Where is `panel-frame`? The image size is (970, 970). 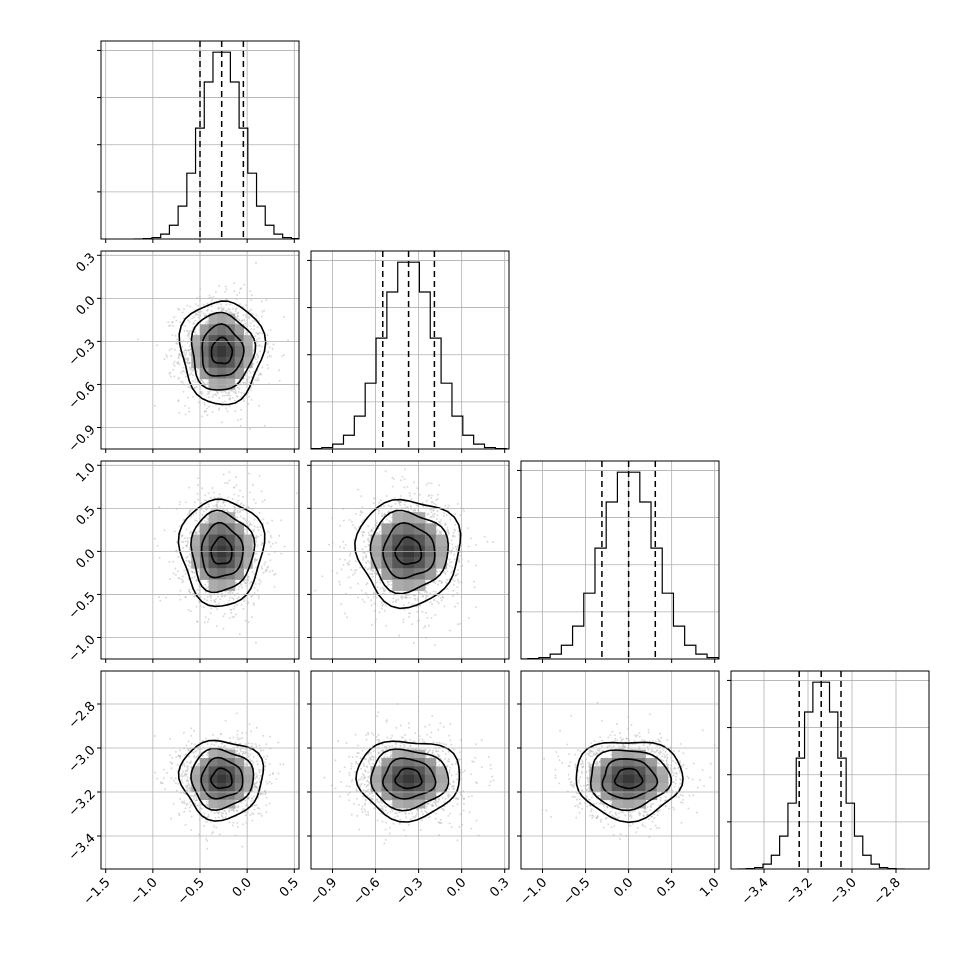 panel-frame is located at coordinates (620, 560).